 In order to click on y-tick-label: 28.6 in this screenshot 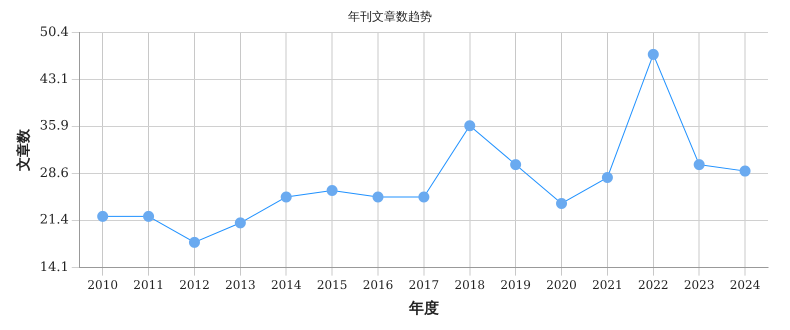, I will do `click(54, 174)`.